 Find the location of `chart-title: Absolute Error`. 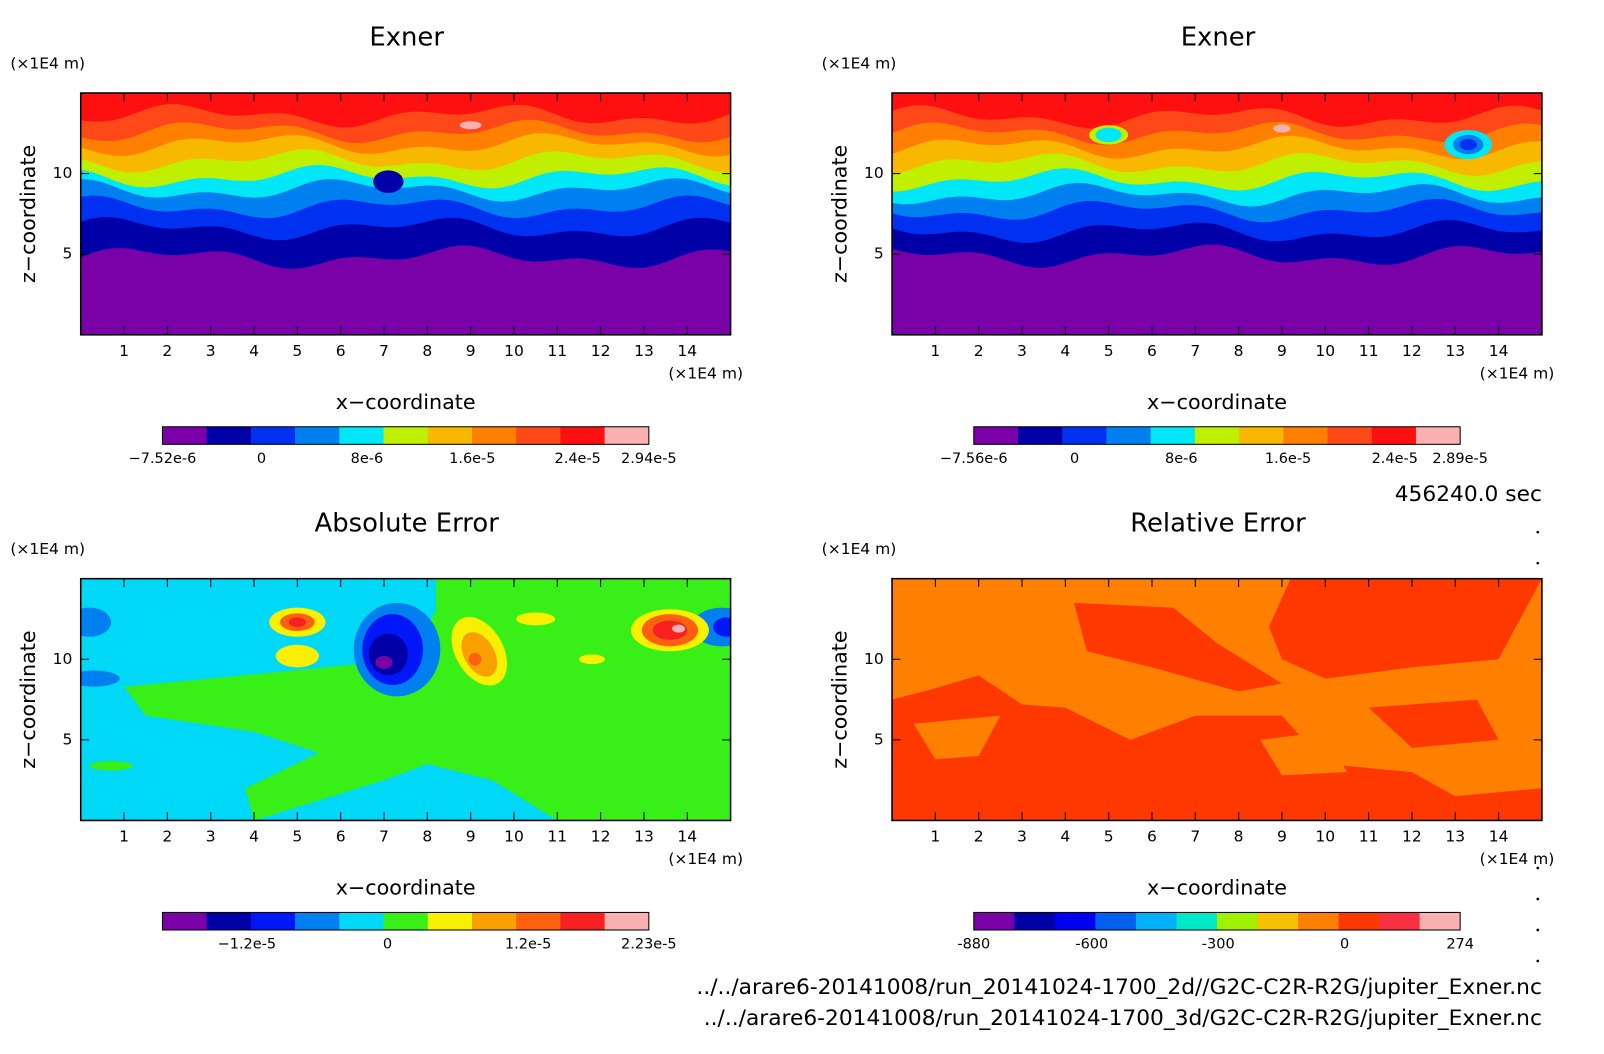

chart-title: Absolute Error is located at coordinates (407, 523).